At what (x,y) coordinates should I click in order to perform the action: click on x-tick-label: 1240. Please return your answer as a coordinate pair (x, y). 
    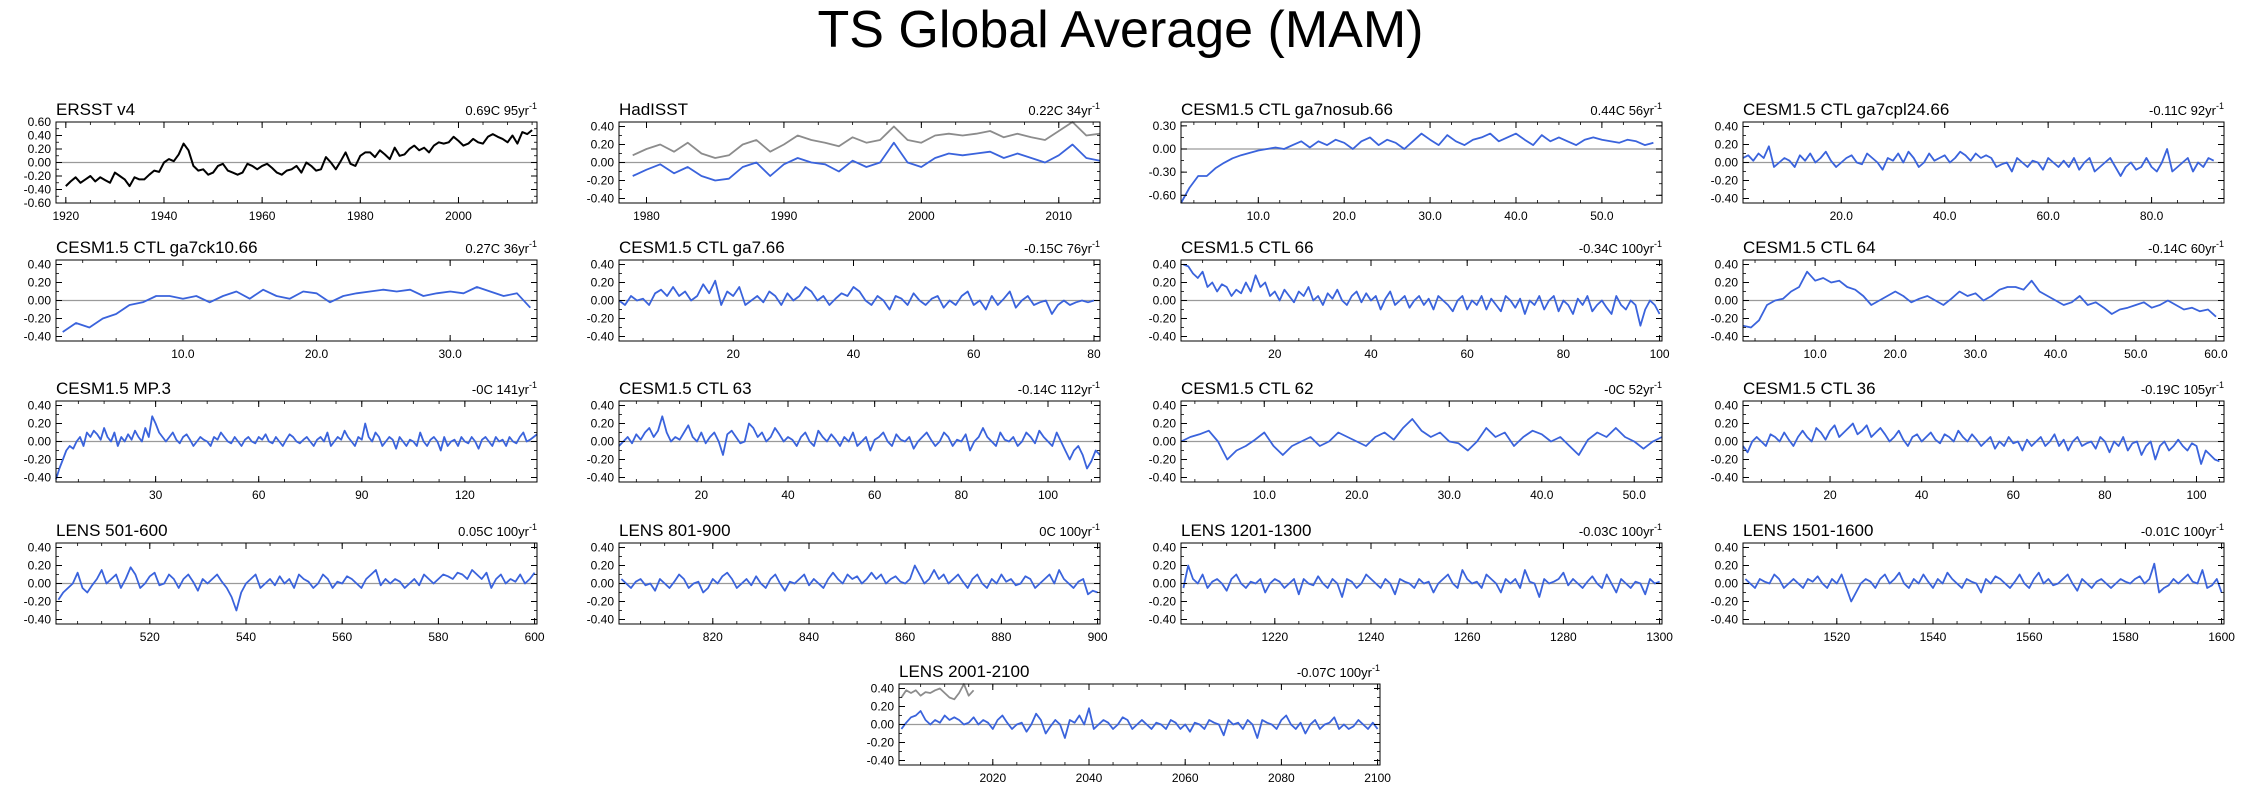
    Looking at the image, I should click on (1371, 637).